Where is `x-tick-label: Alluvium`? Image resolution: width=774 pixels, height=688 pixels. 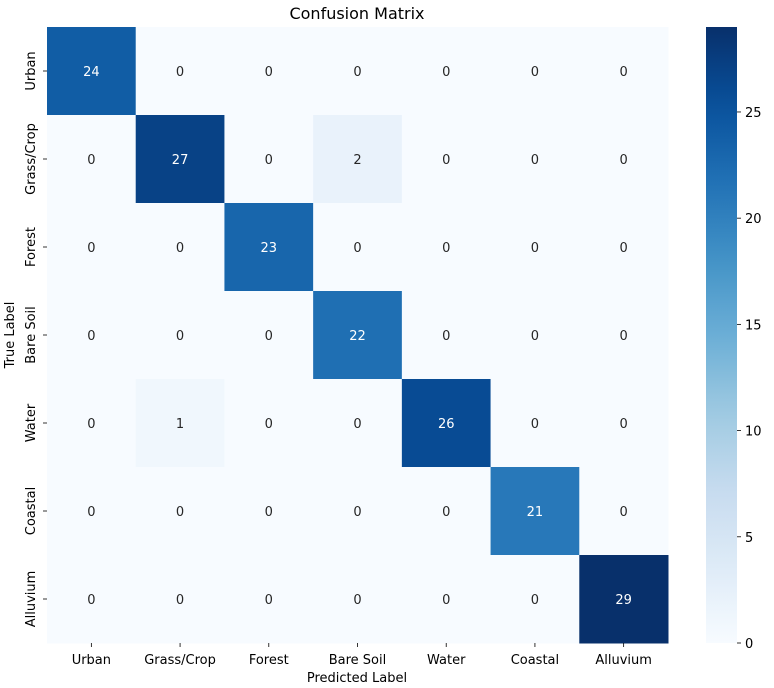
x-tick-label: Alluvium is located at coordinates (623, 660).